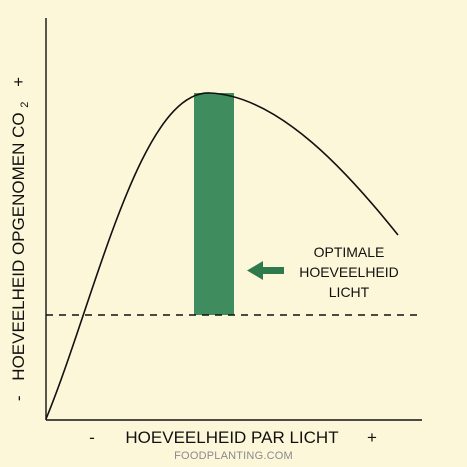 Image resolution: width=467 pixels, height=467 pixels. Describe the element at coordinates (25, 105) in the screenshot. I see `y-axis-subscript: 2` at that location.